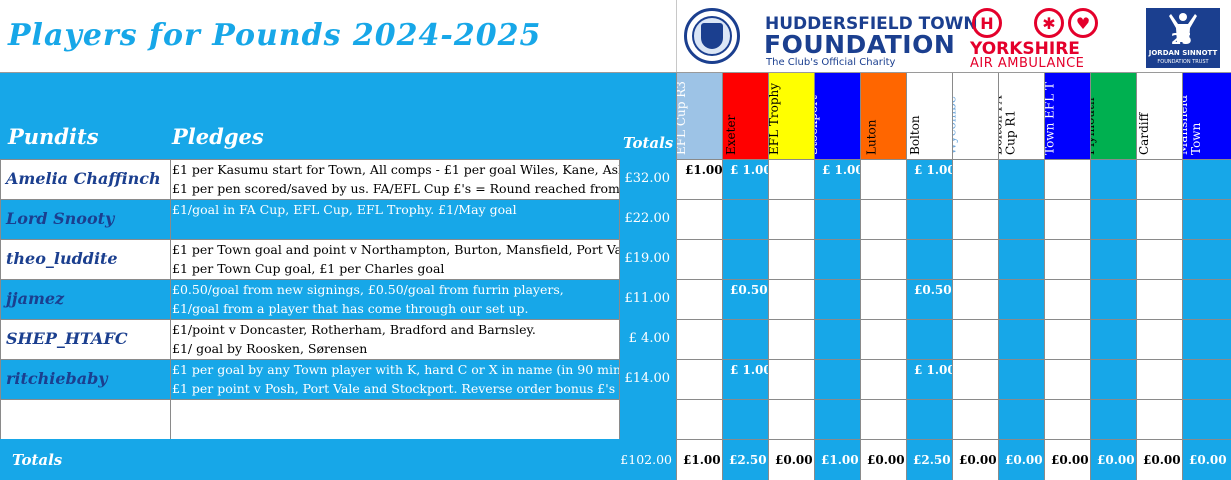 This screenshot has height=480, width=1231. I want to click on pundit-name: SHEP_HTAFC, so click(67, 338).